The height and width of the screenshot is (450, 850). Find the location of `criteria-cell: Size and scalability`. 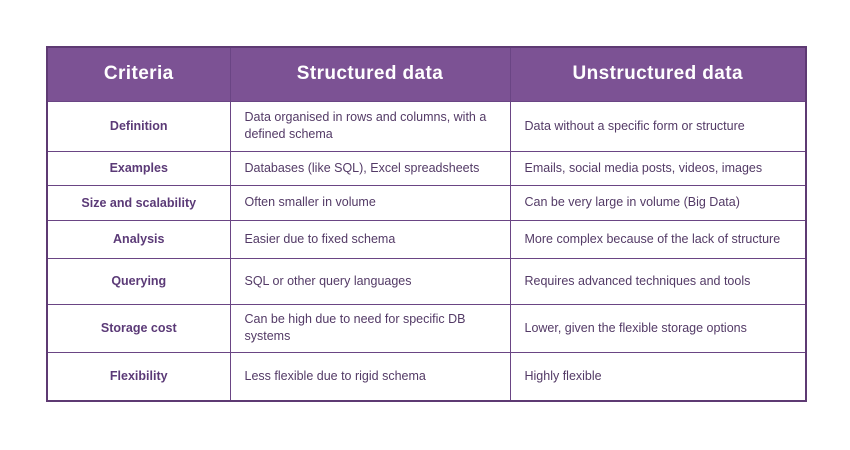

criteria-cell: Size and scalability is located at coordinates (138, 202).